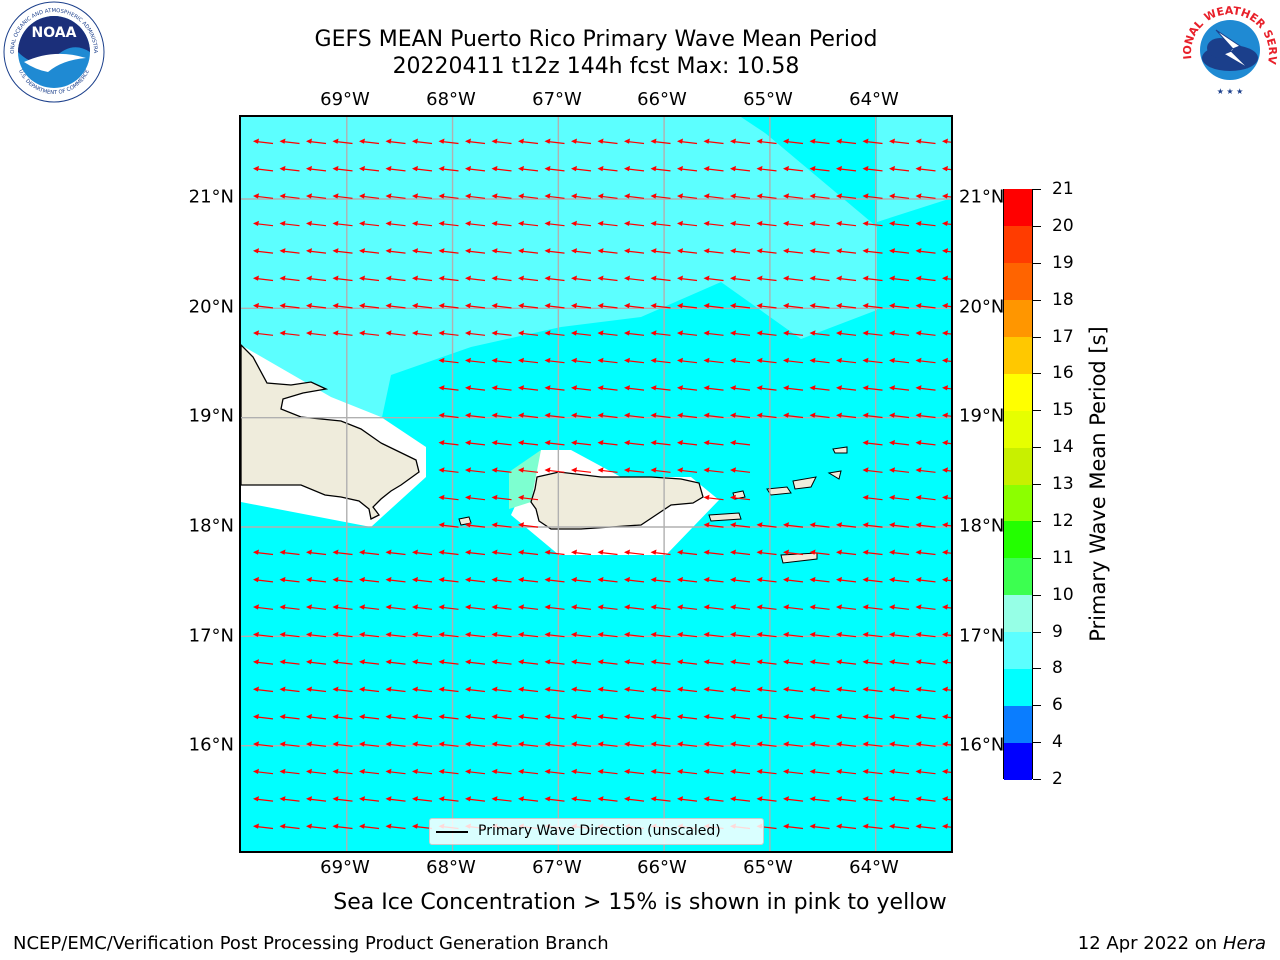 Image resolution: width=1280 pixels, height=960 pixels. What do you see at coordinates (804, 483) in the screenshot?
I see `island-tortola` at bounding box center [804, 483].